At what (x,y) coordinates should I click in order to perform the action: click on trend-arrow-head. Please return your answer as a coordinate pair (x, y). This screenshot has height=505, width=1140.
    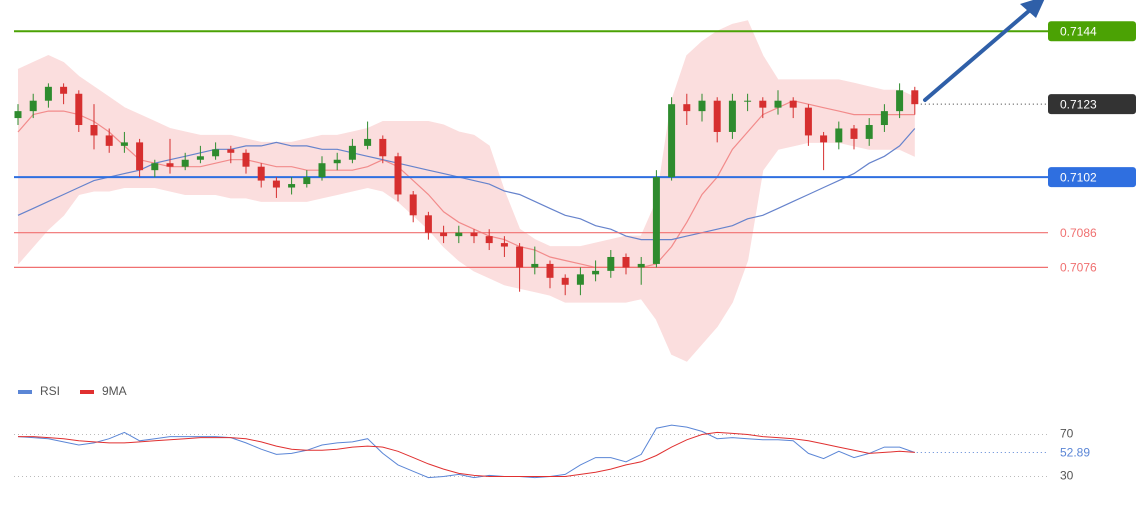
    Looking at the image, I should click on (1032, 9).